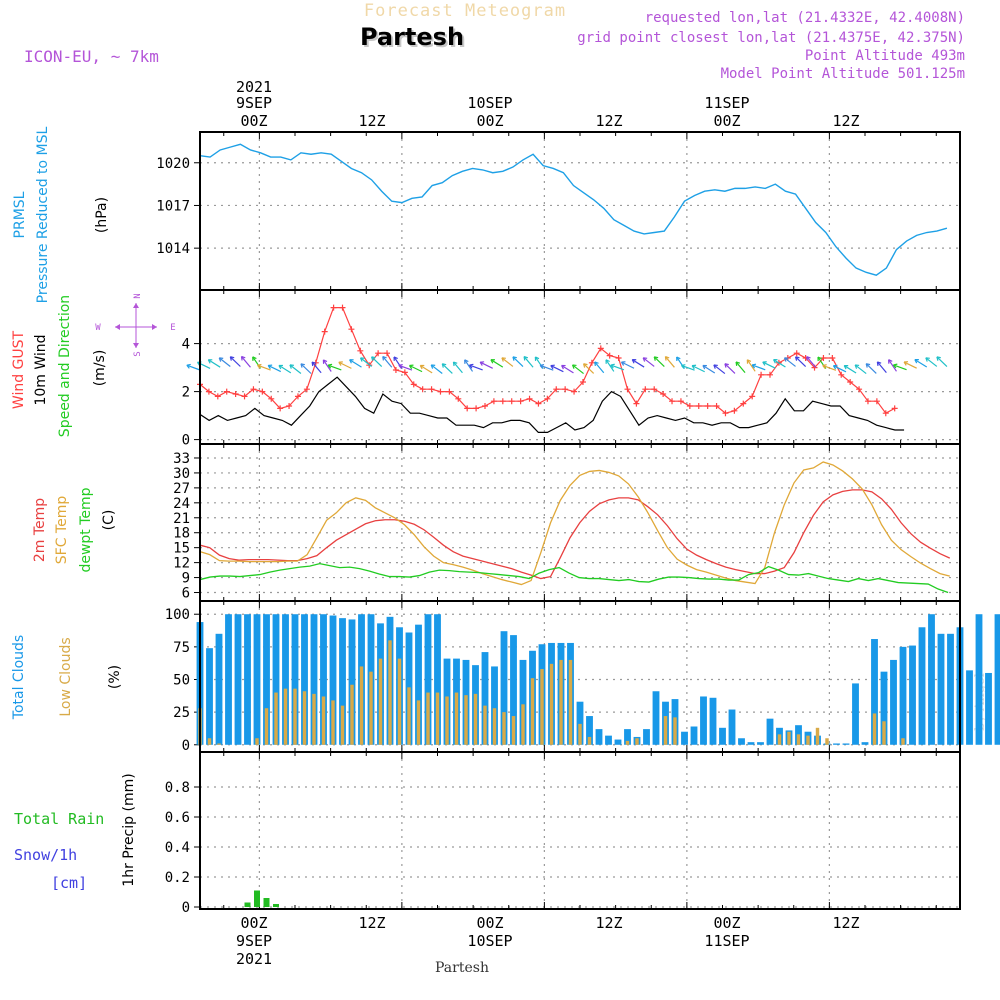 The image size is (1000, 1000). What do you see at coordinates (845, 923) in the screenshot?
I see `bottom-tick-6: 12Z` at bounding box center [845, 923].